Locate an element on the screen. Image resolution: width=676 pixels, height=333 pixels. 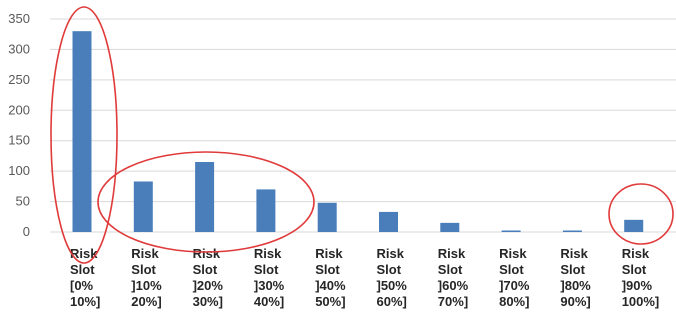
y-tick-label: 350 is located at coordinates (19, 18).